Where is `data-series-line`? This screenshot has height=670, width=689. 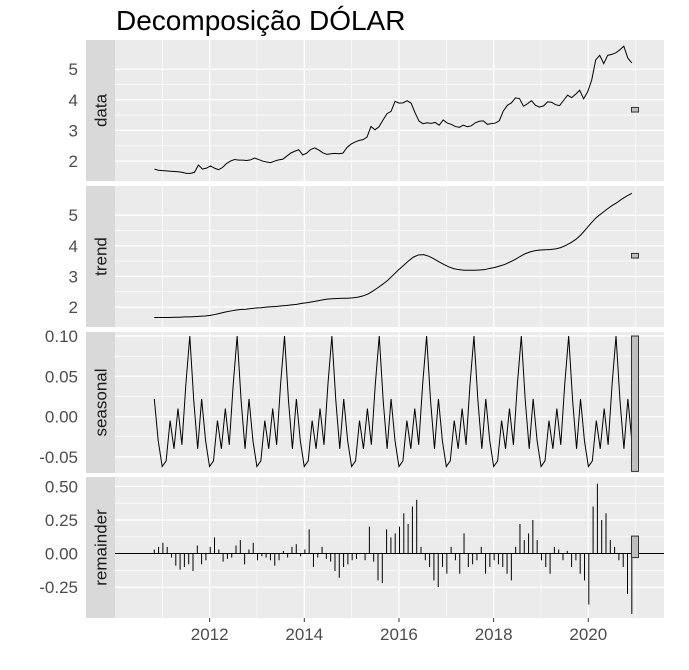 data-series-line is located at coordinates (393, 109).